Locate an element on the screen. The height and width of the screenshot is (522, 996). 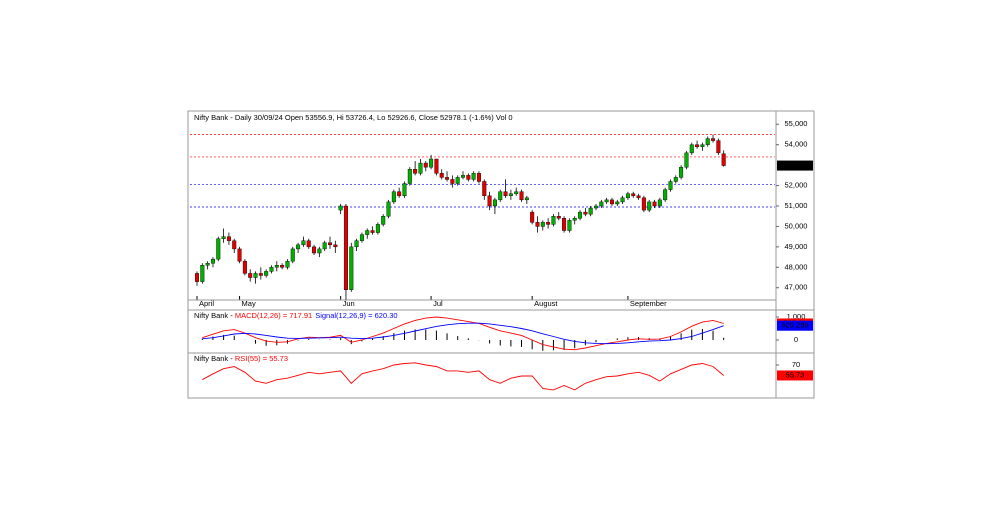
legend-entry: Signal(12,26,9) = 620.30 is located at coordinates (356, 315).